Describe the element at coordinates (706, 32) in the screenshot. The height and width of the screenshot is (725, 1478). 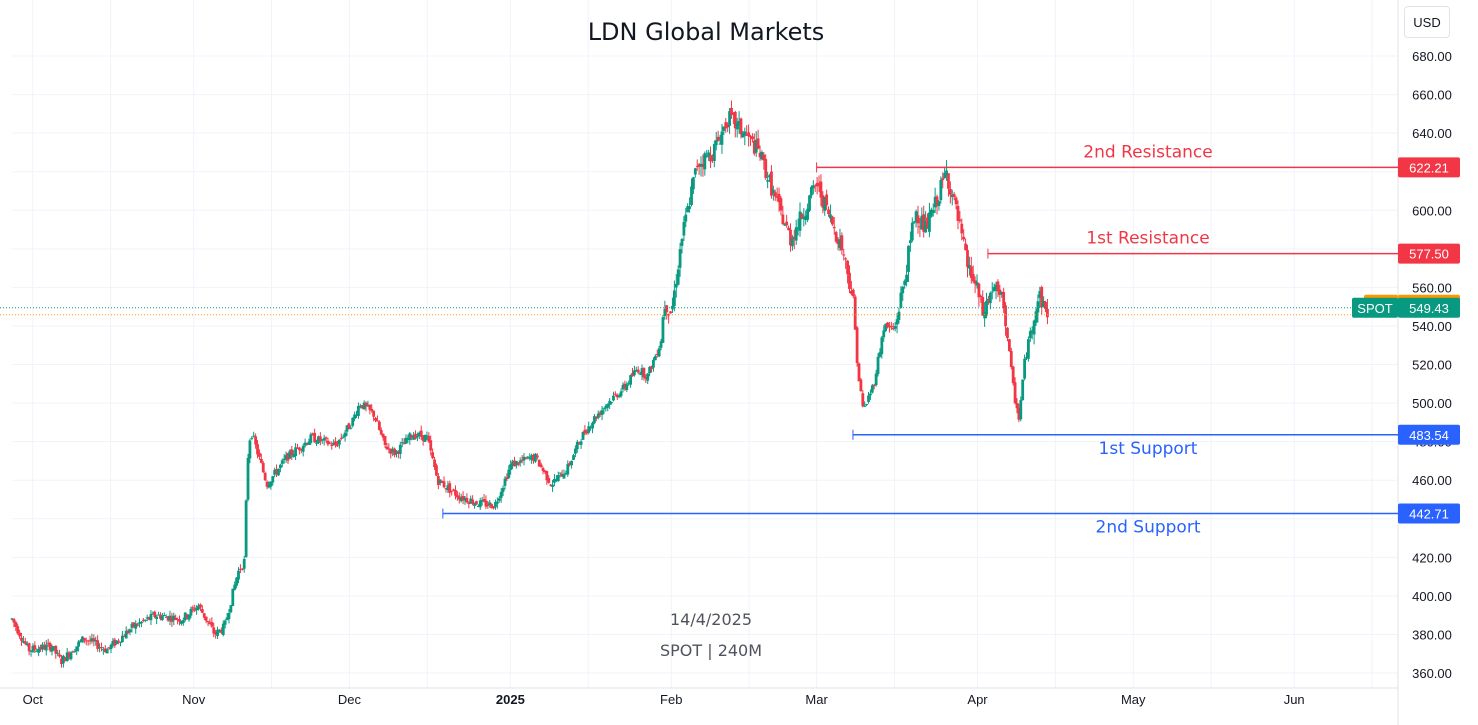
I see `chart-title-text: LDN Global Markets` at that location.